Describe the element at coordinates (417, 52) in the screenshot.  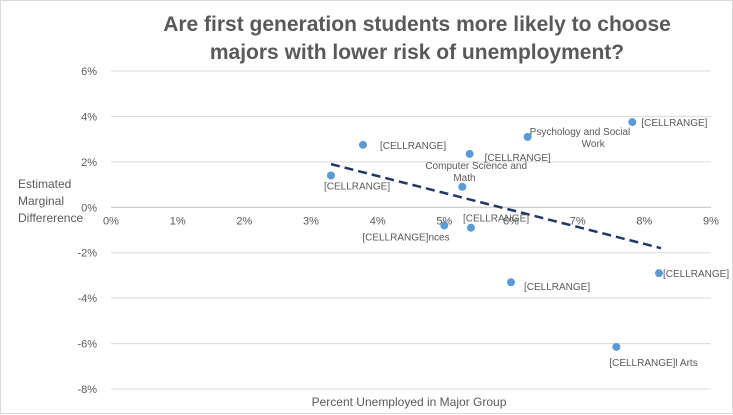
I see `chart-title-line-2: majors with lower risk of unemployment?` at that location.